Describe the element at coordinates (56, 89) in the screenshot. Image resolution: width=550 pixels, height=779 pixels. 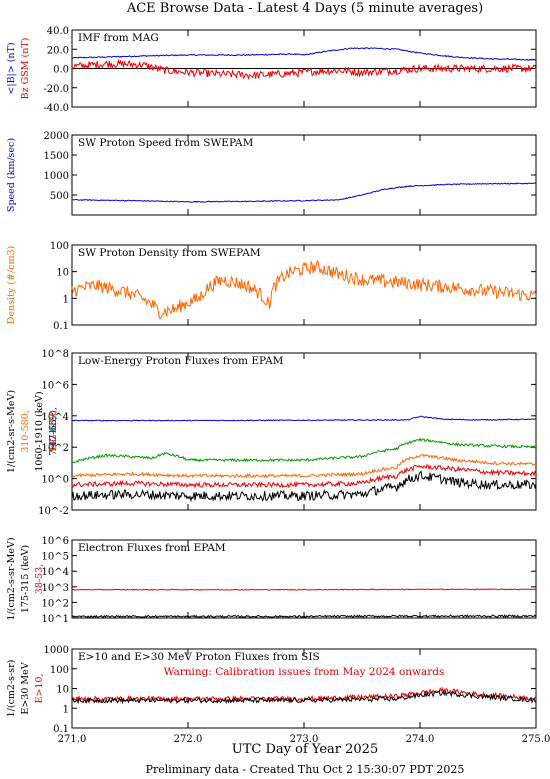
I see `y-tick-label: -20.0` at that location.